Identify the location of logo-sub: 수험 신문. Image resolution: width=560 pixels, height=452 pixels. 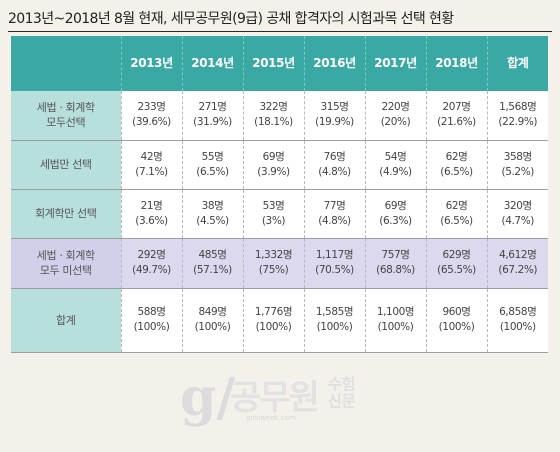
(348, 393).